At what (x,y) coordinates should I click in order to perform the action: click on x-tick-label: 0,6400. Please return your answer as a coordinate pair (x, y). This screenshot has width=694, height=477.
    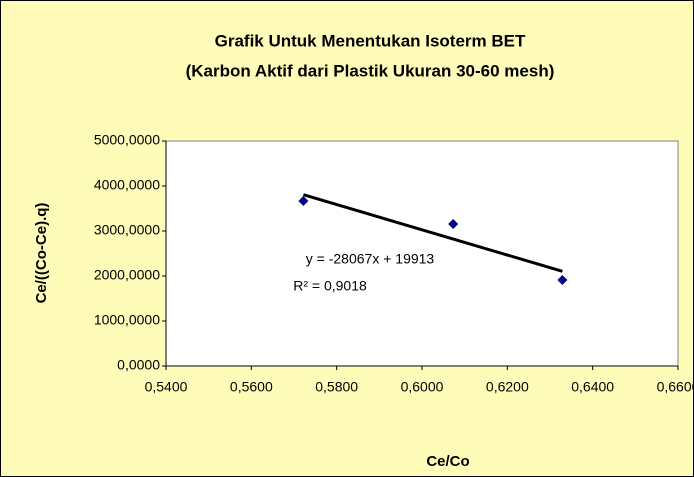
    Looking at the image, I should click on (592, 387).